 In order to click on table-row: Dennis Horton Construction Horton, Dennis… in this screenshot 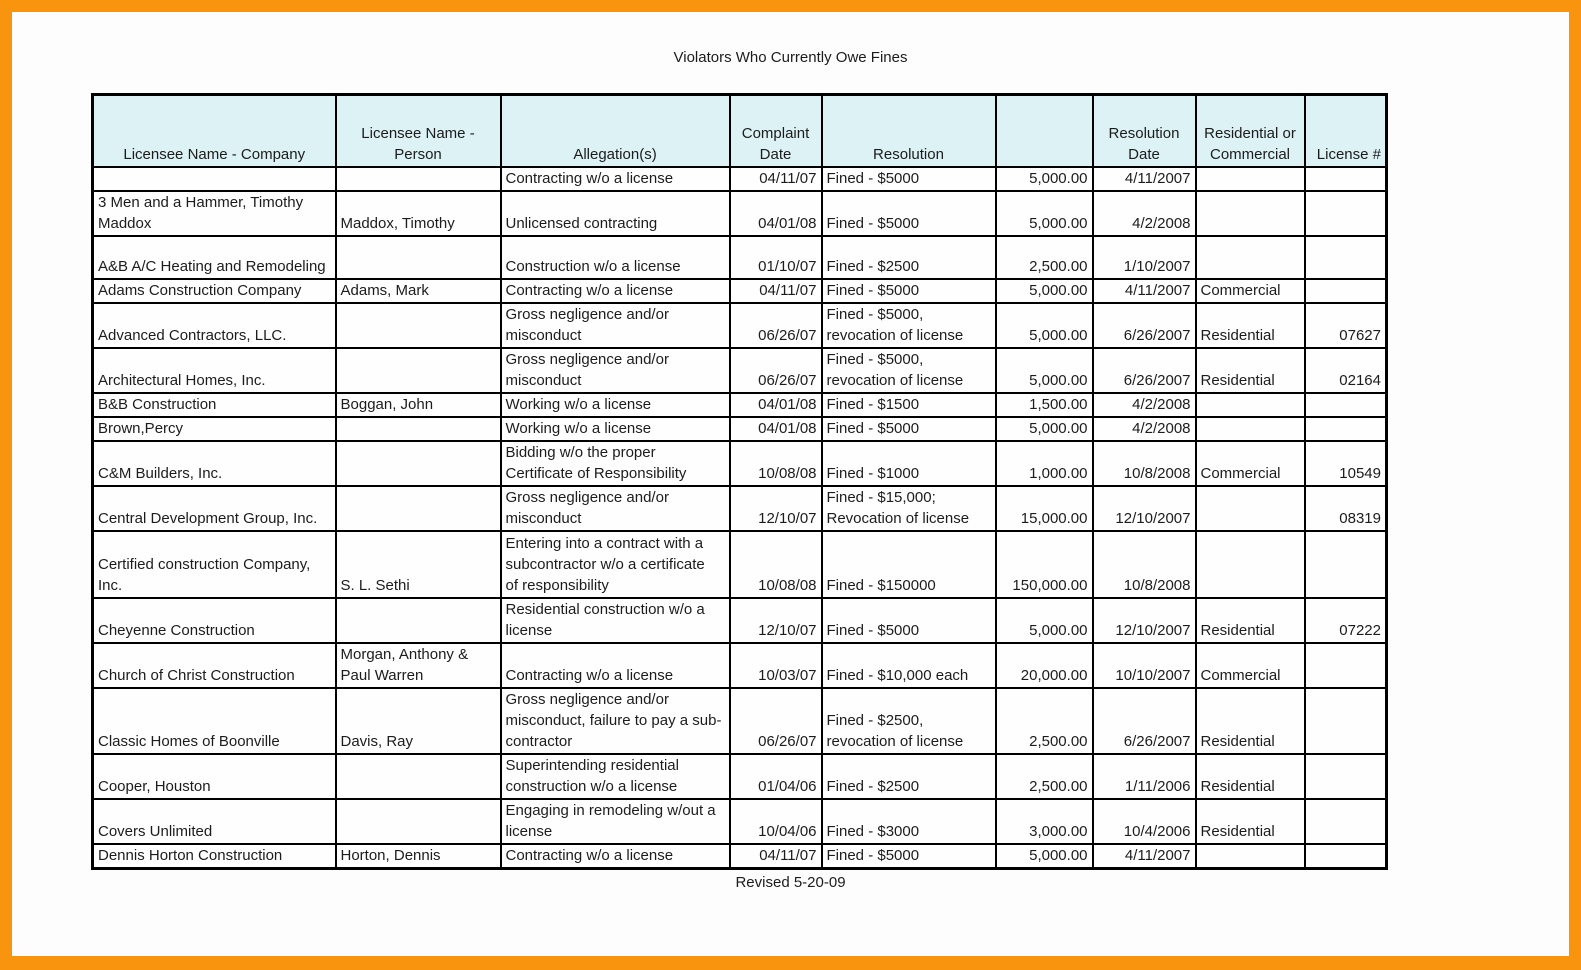, I will do `click(739, 855)`.